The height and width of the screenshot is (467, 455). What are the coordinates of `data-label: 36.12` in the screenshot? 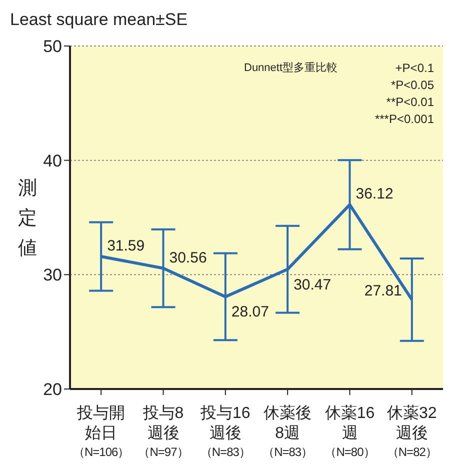 It's located at (375, 194).